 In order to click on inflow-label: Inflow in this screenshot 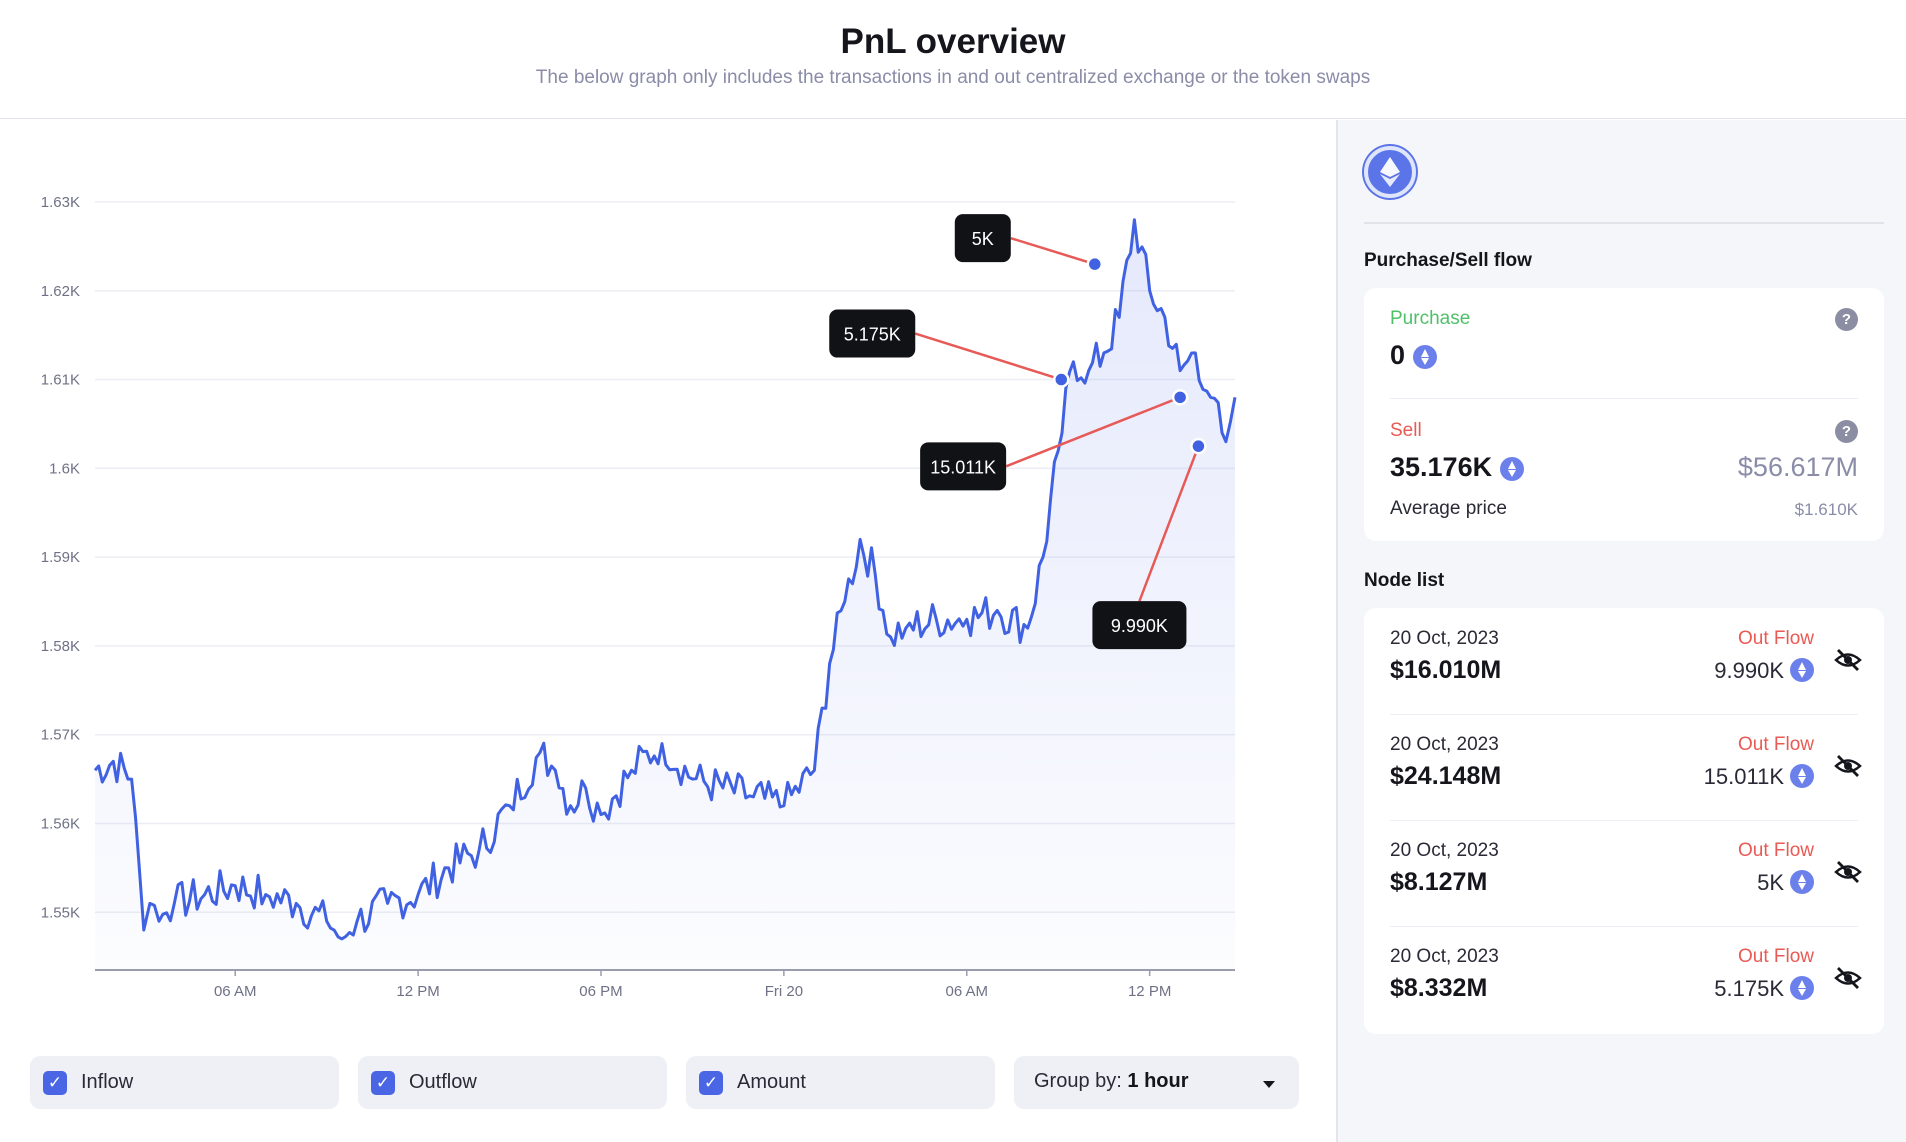, I will do `click(107, 1082)`.